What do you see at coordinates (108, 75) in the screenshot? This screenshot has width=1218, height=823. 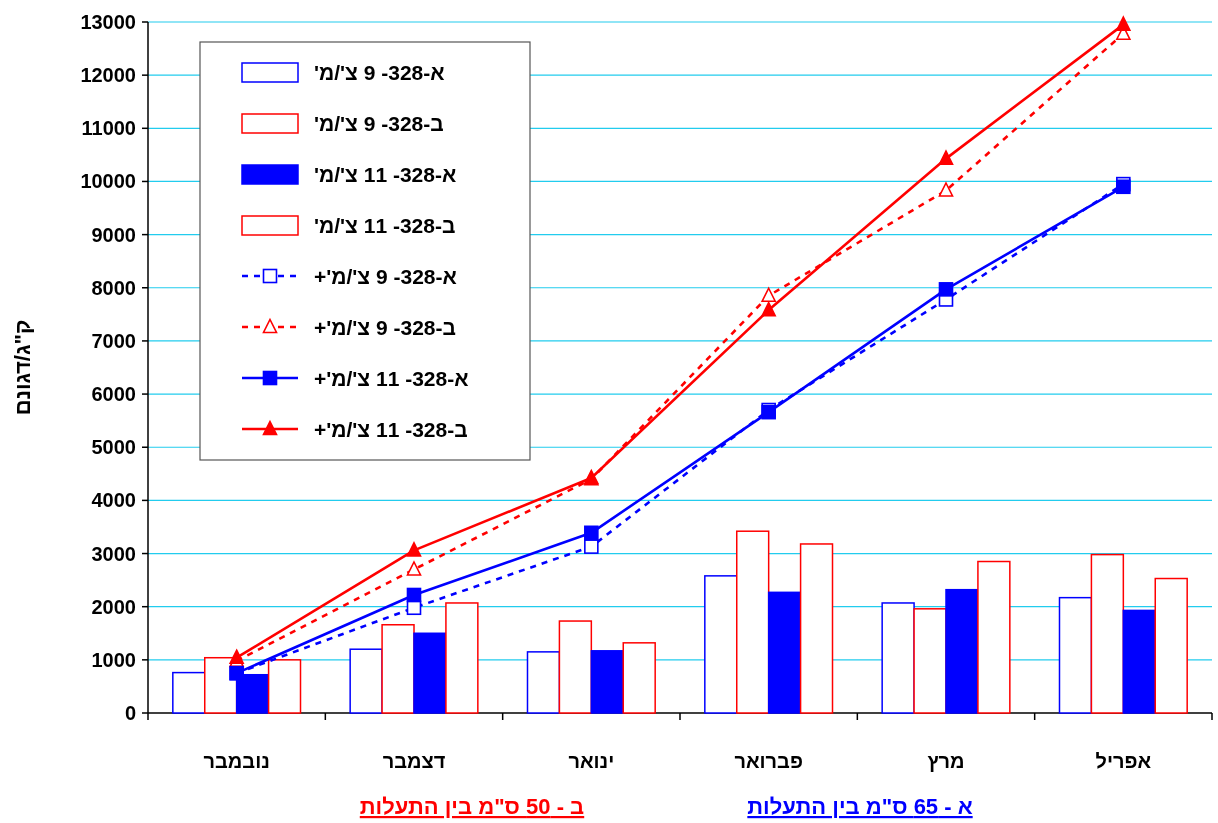 I see `y-tick-label: 12000` at bounding box center [108, 75].